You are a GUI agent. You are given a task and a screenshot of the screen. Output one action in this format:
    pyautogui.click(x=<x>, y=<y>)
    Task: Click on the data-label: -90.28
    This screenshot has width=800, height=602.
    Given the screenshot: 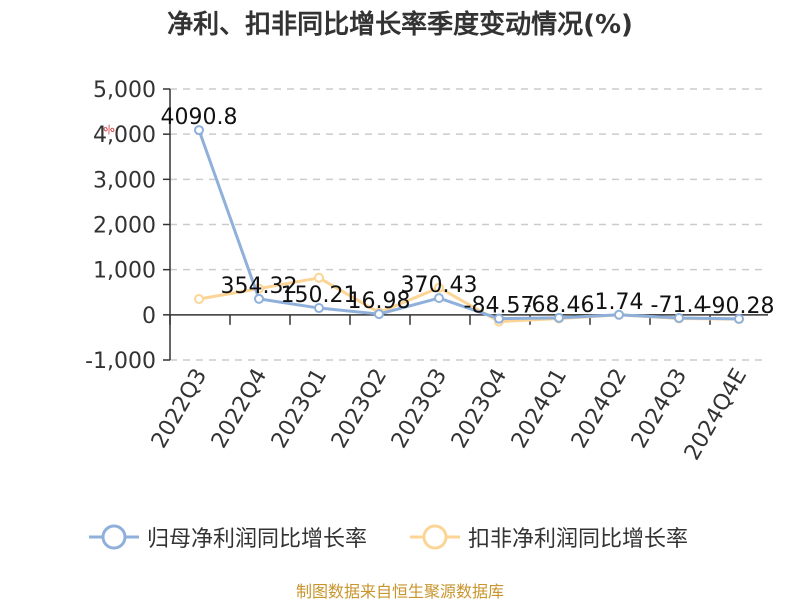 What is the action you would take?
    pyautogui.click(x=739, y=306)
    